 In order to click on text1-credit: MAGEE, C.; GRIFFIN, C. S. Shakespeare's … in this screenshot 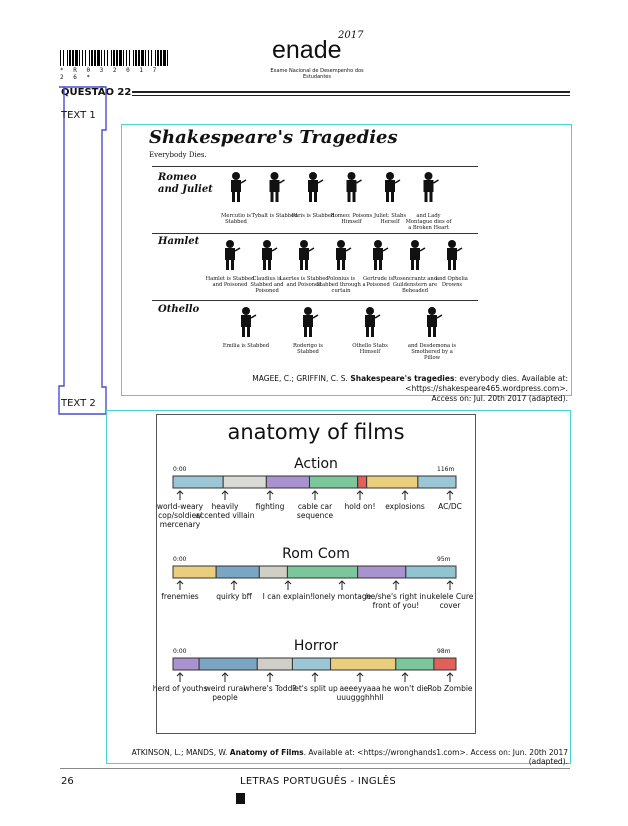, I will do `click(343, 389)`.